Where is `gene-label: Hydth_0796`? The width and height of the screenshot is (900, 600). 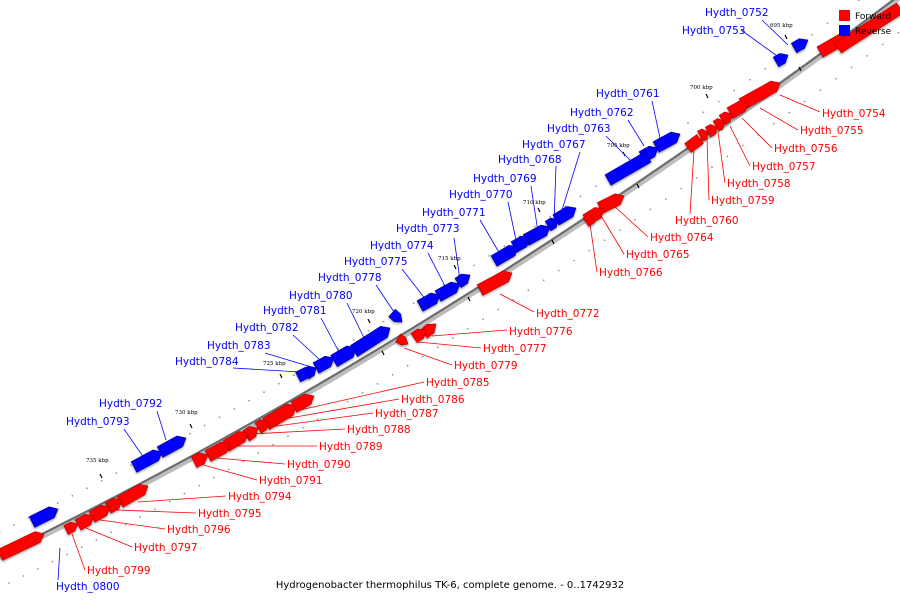 gene-label: Hydth_0796 is located at coordinates (199, 530).